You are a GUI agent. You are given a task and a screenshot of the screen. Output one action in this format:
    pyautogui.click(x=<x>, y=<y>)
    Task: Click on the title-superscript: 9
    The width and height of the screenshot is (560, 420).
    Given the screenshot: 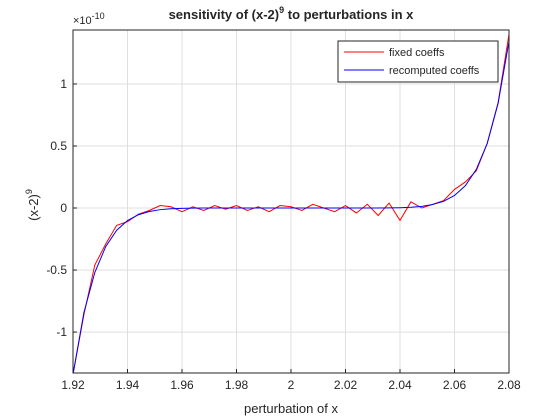 What is the action you would take?
    pyautogui.click(x=281, y=10)
    